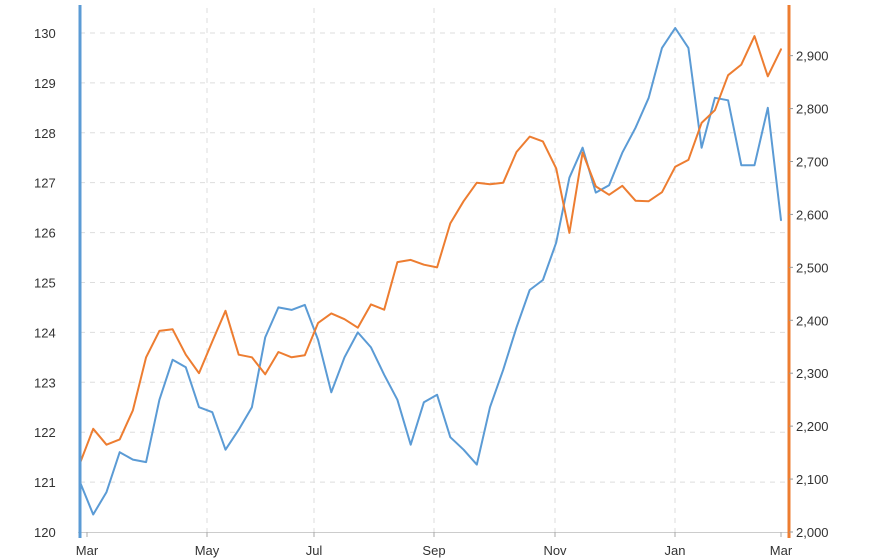 The image size is (888, 560). What do you see at coordinates (812, 214) in the screenshot?
I see `right-tick-label: 2,600` at bounding box center [812, 214].